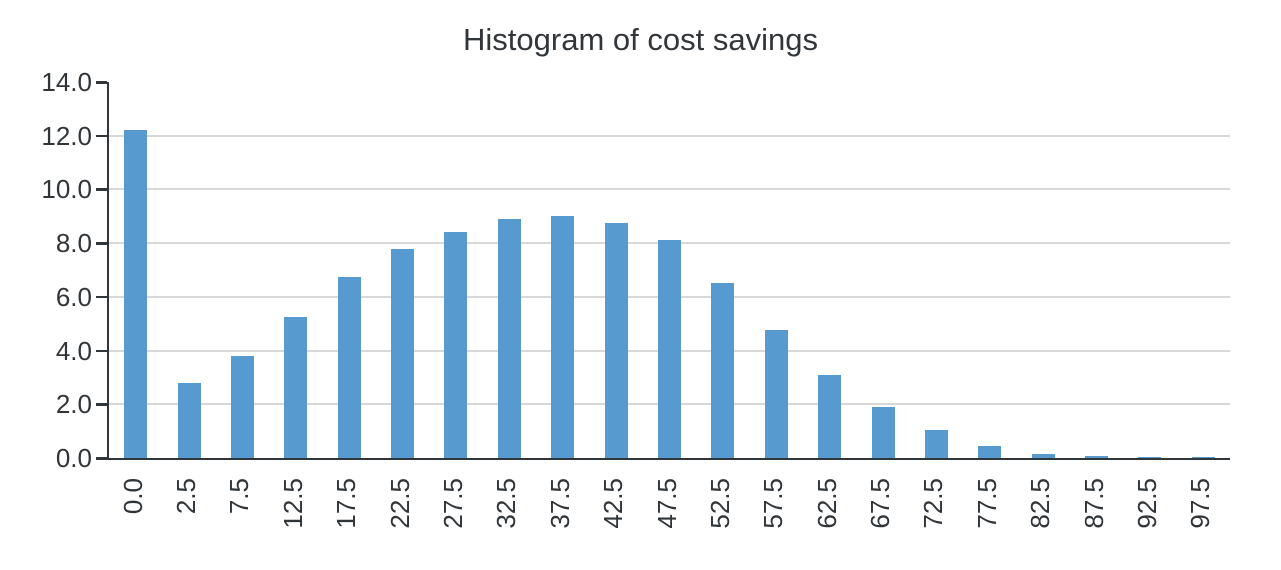 Image resolution: width=1281 pixels, height=570 pixels. What do you see at coordinates (506, 503) in the screenshot?
I see `x-tick-label-32.5: 32.5` at bounding box center [506, 503].